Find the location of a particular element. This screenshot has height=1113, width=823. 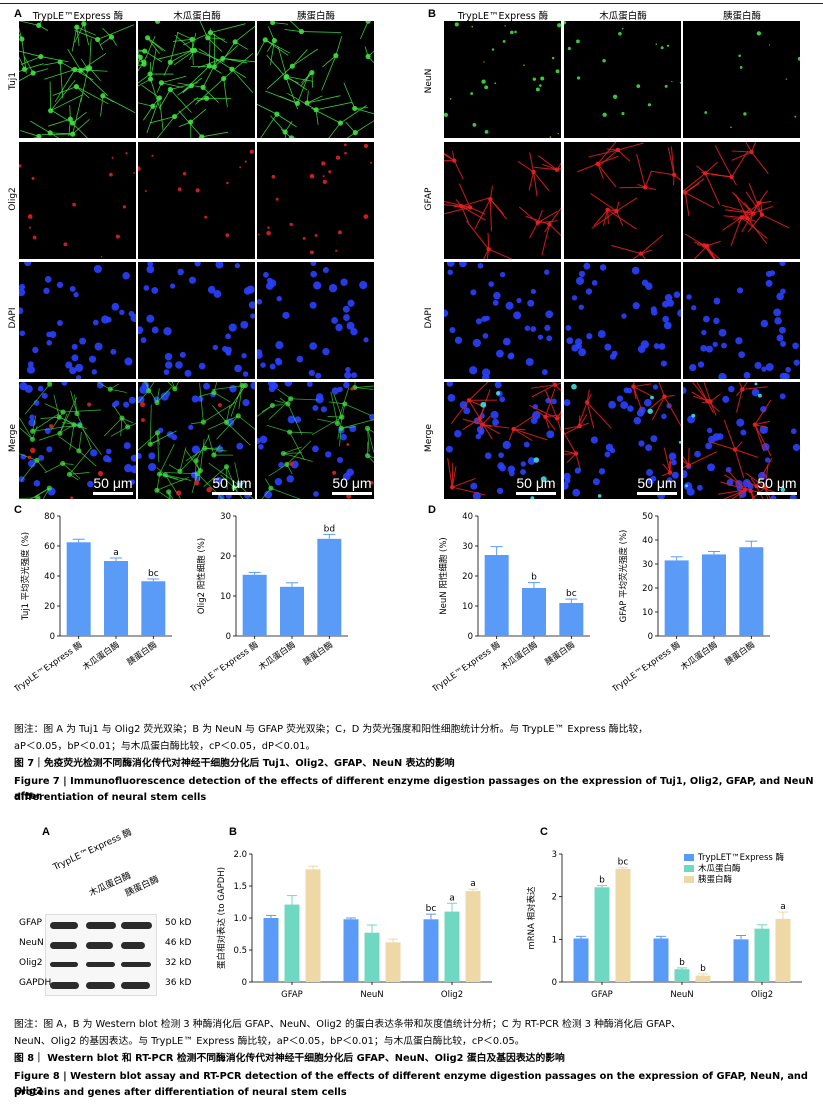

fig7a-col-1: TrypLE™Express 酶 is located at coordinates (78, 16).